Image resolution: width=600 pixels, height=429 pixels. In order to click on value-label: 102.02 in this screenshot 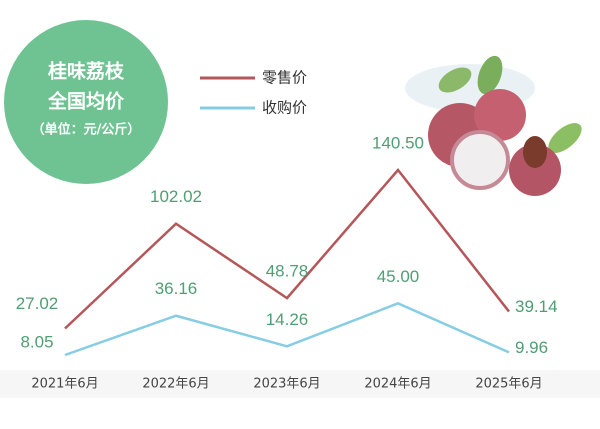, I will do `click(176, 196)`.